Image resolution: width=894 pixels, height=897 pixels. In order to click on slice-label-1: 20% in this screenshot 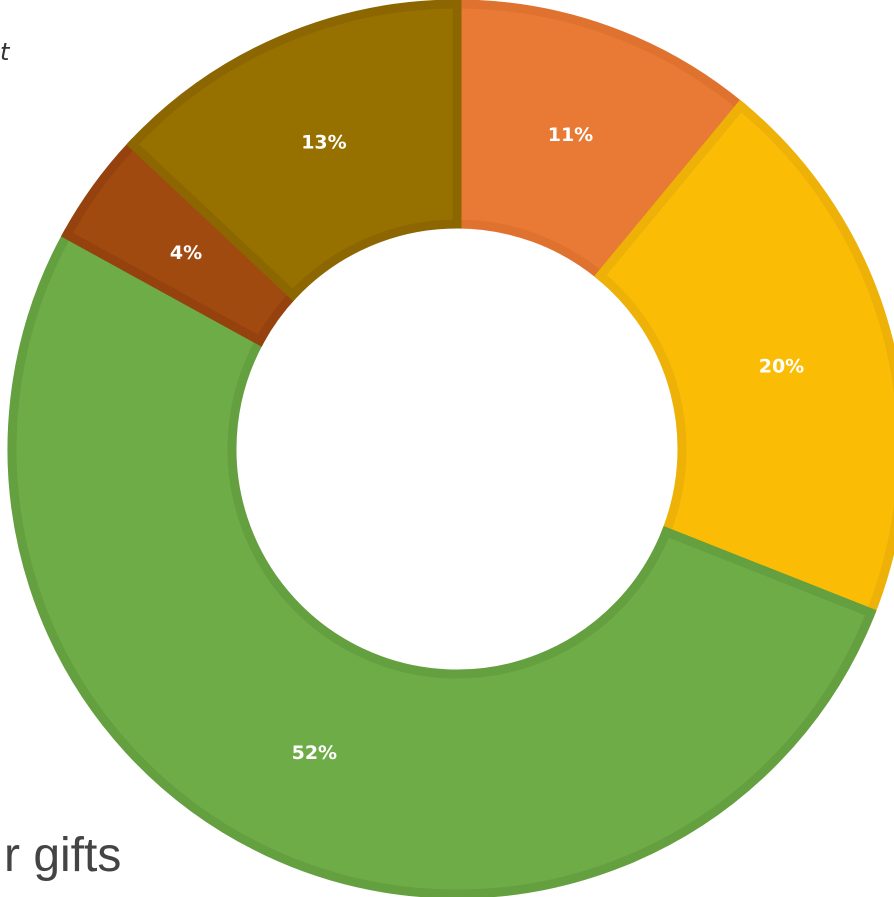, I will do `click(781, 367)`.